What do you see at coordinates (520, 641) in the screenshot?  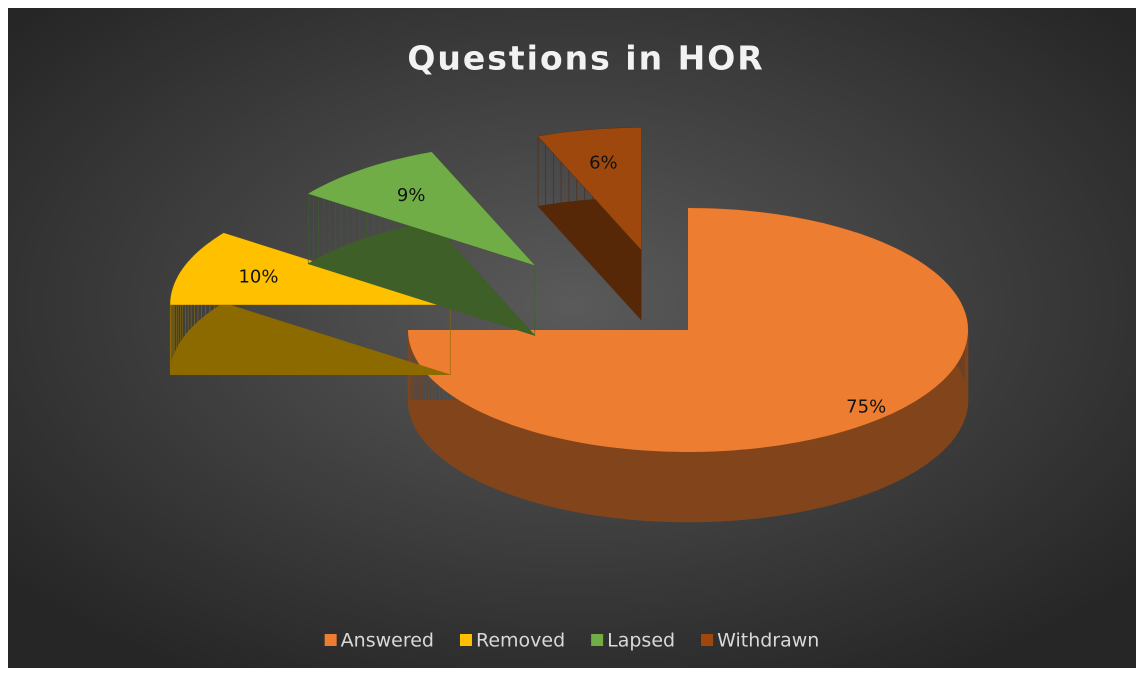 I see `legend-label: Removed` at bounding box center [520, 641].